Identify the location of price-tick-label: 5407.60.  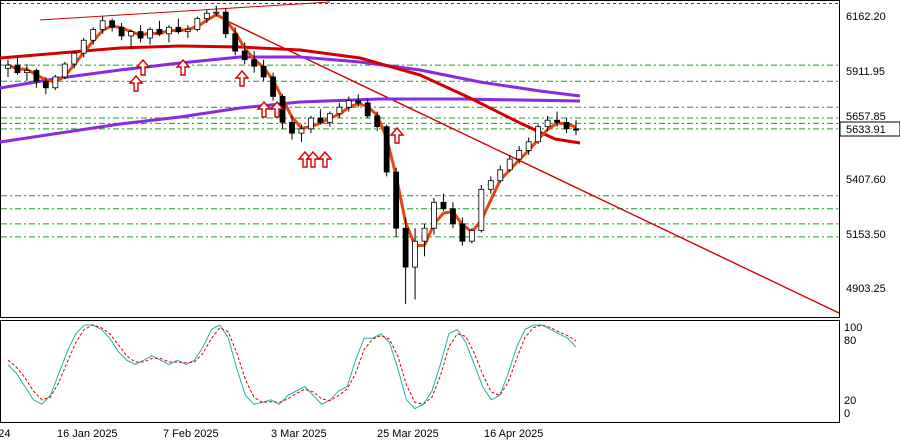
(866, 180).